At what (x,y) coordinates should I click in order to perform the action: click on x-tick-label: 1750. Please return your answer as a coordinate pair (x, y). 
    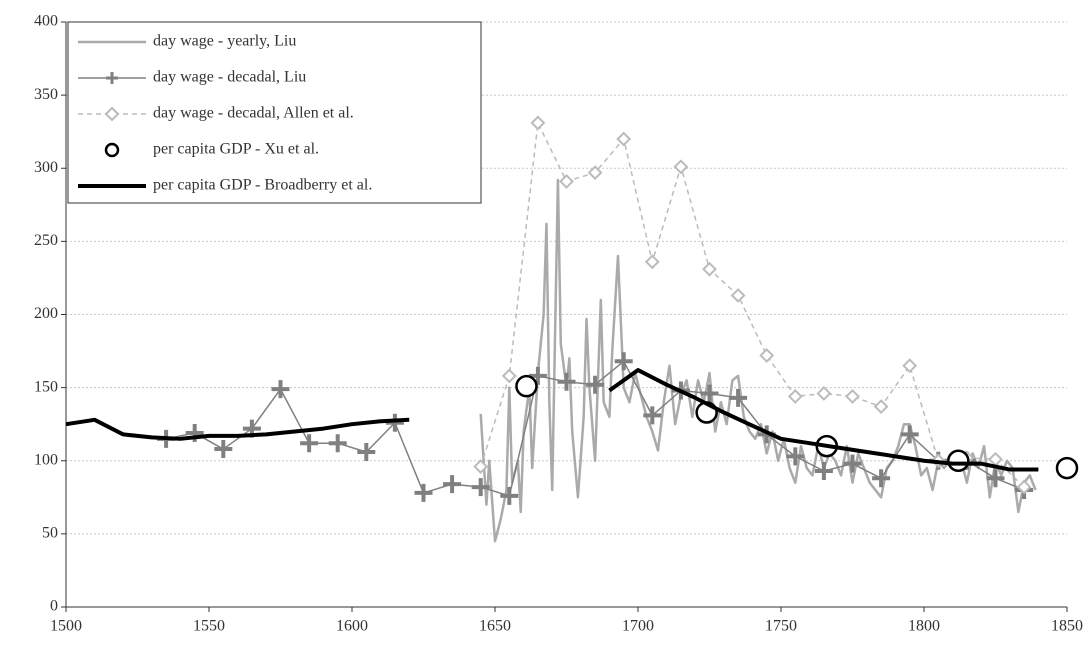
    Looking at the image, I should click on (781, 626).